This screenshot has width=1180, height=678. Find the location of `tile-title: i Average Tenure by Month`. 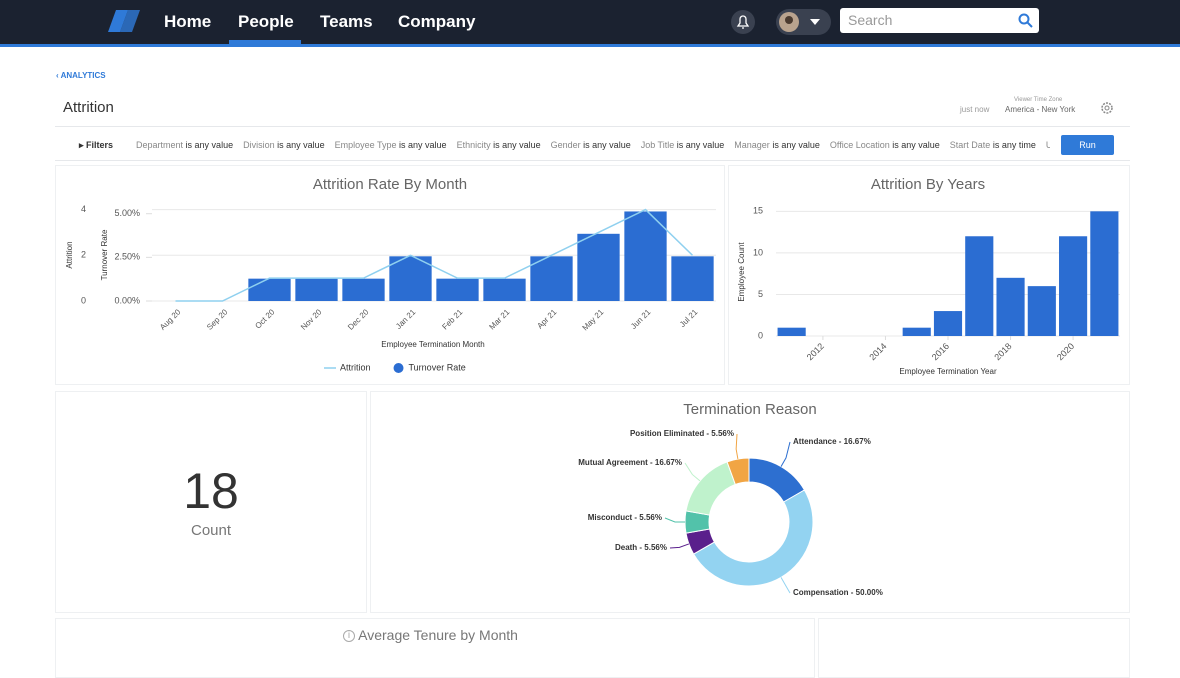

tile-title: i Average Tenure by Month is located at coordinates (430, 635).